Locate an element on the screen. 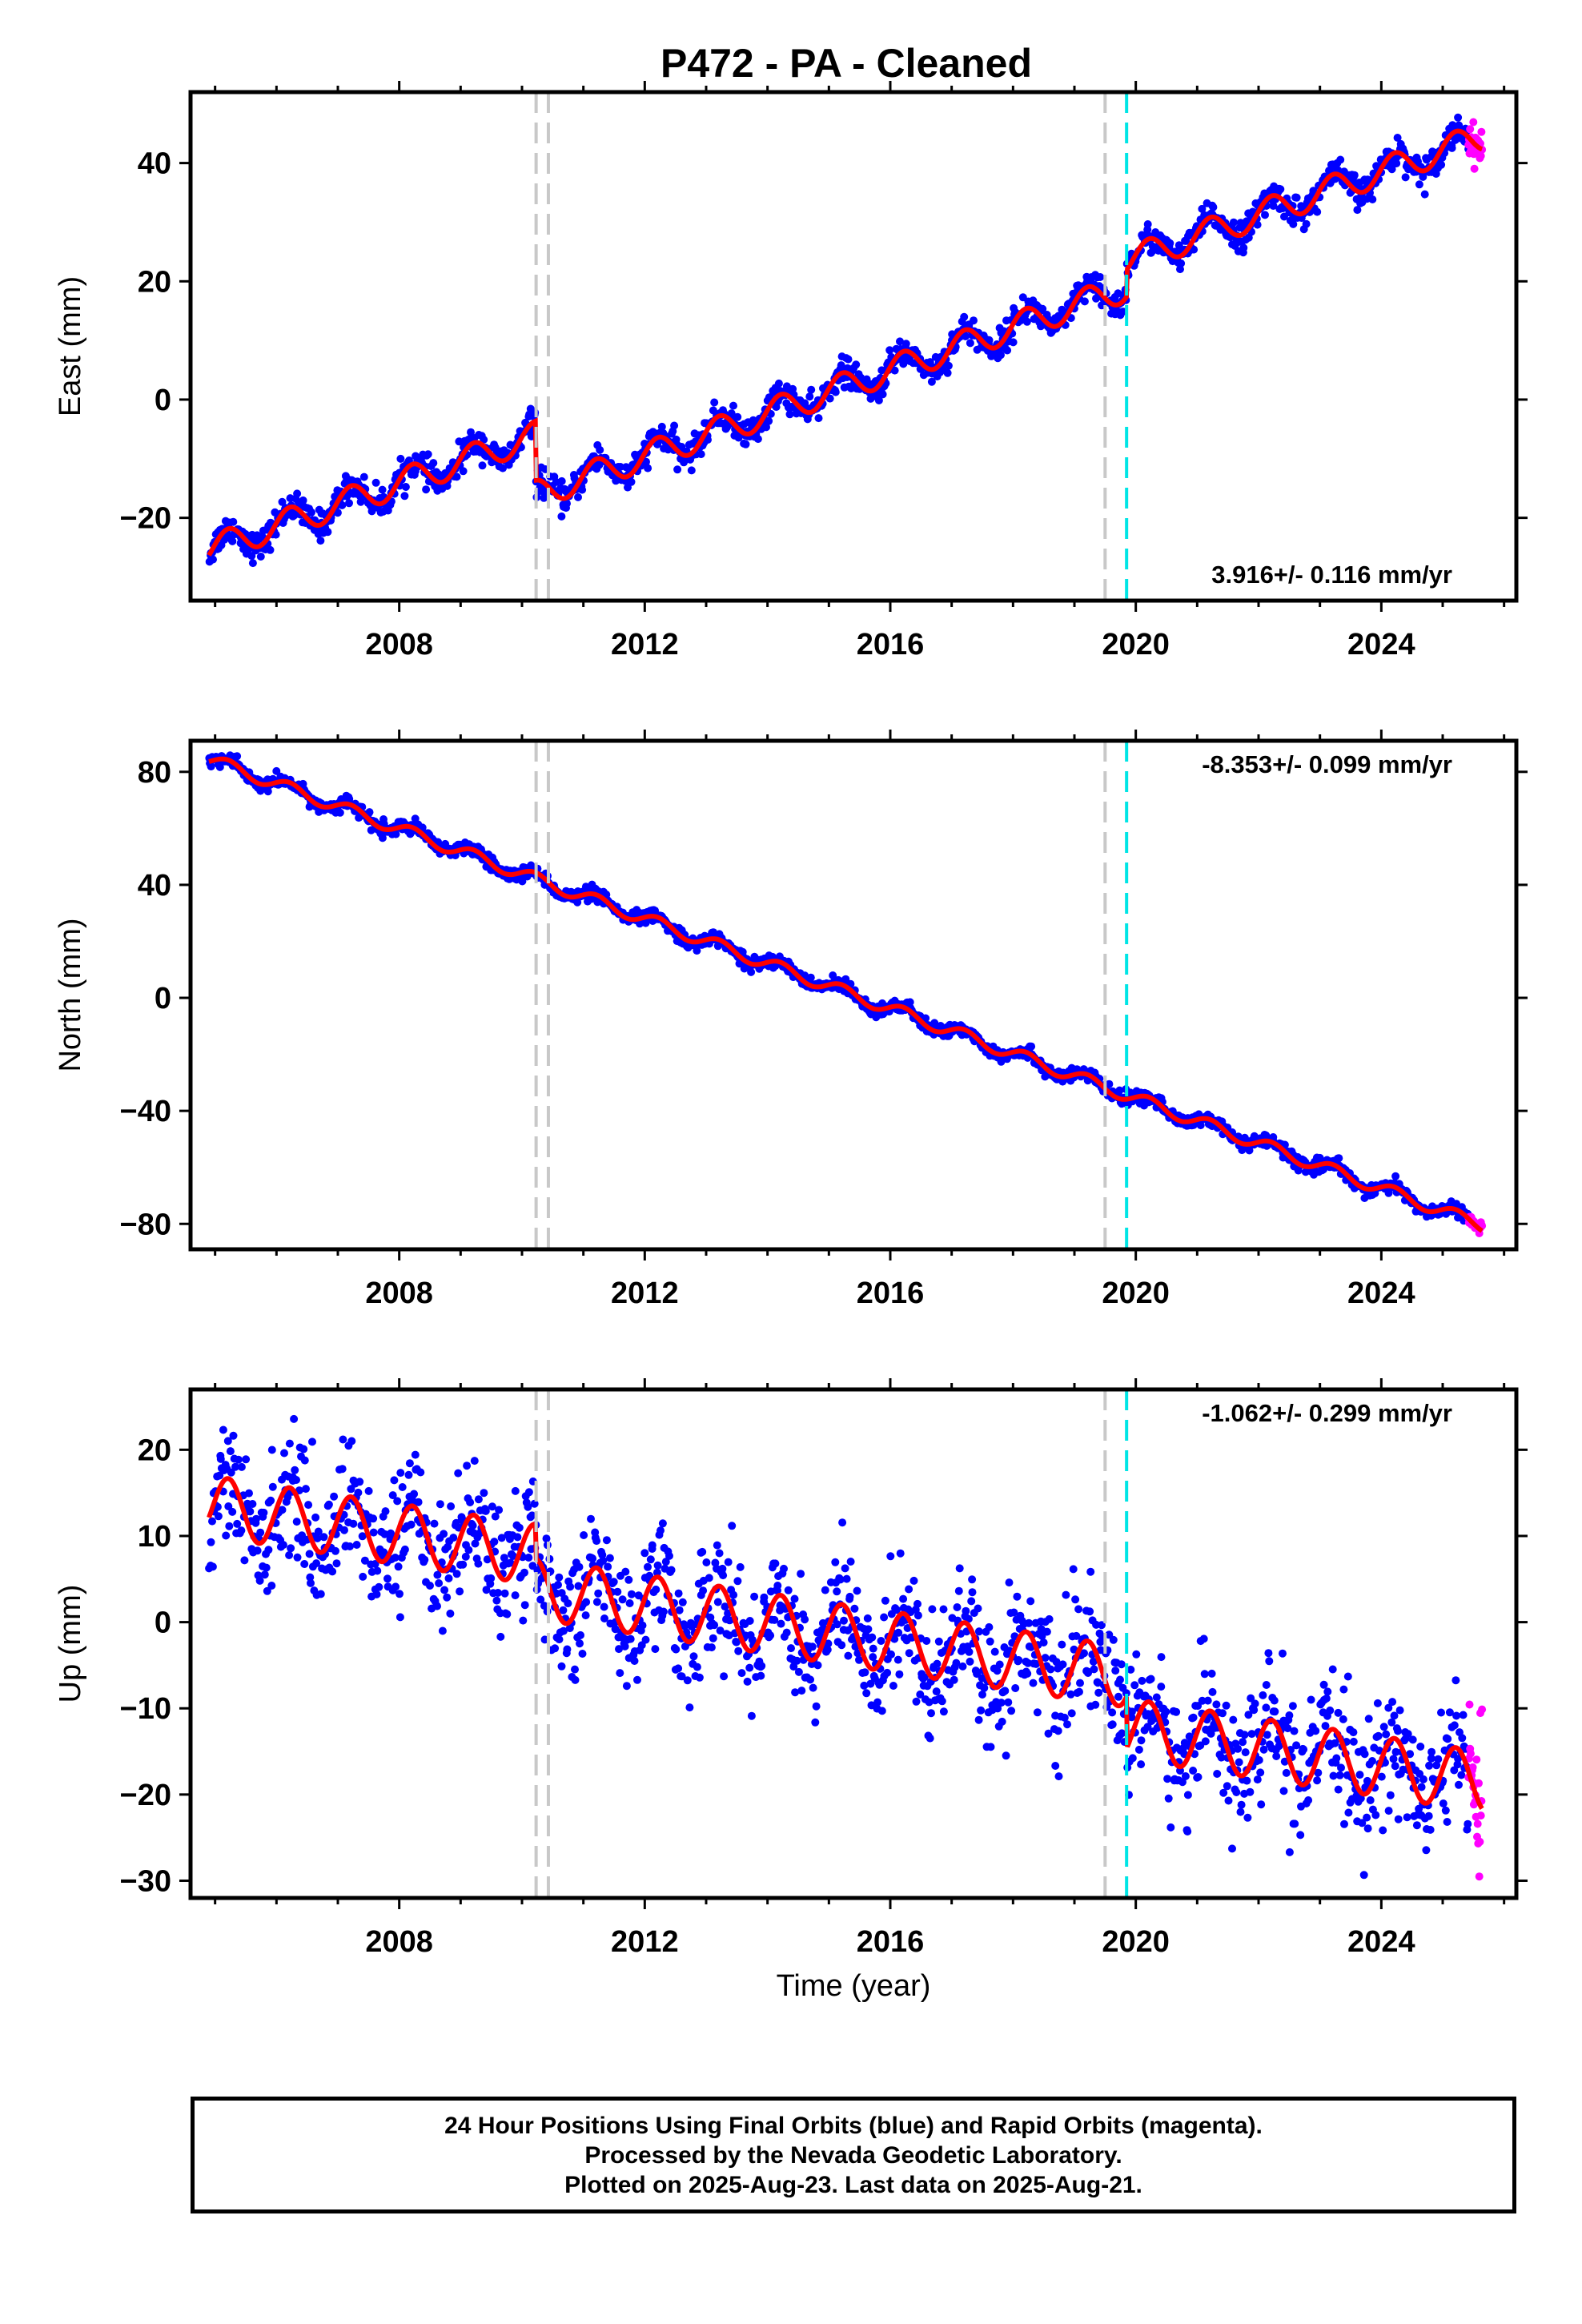 The image size is (1582, 2324). north-x-tick-label: 2012 is located at coordinates (645, 1294).